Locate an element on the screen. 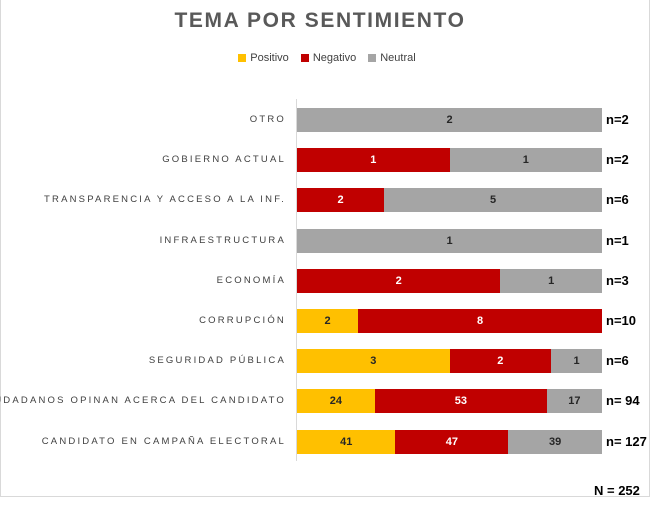 This screenshot has height=505, width=652. category-label: SEGURIDAD PÚBLICA is located at coordinates (217, 360).